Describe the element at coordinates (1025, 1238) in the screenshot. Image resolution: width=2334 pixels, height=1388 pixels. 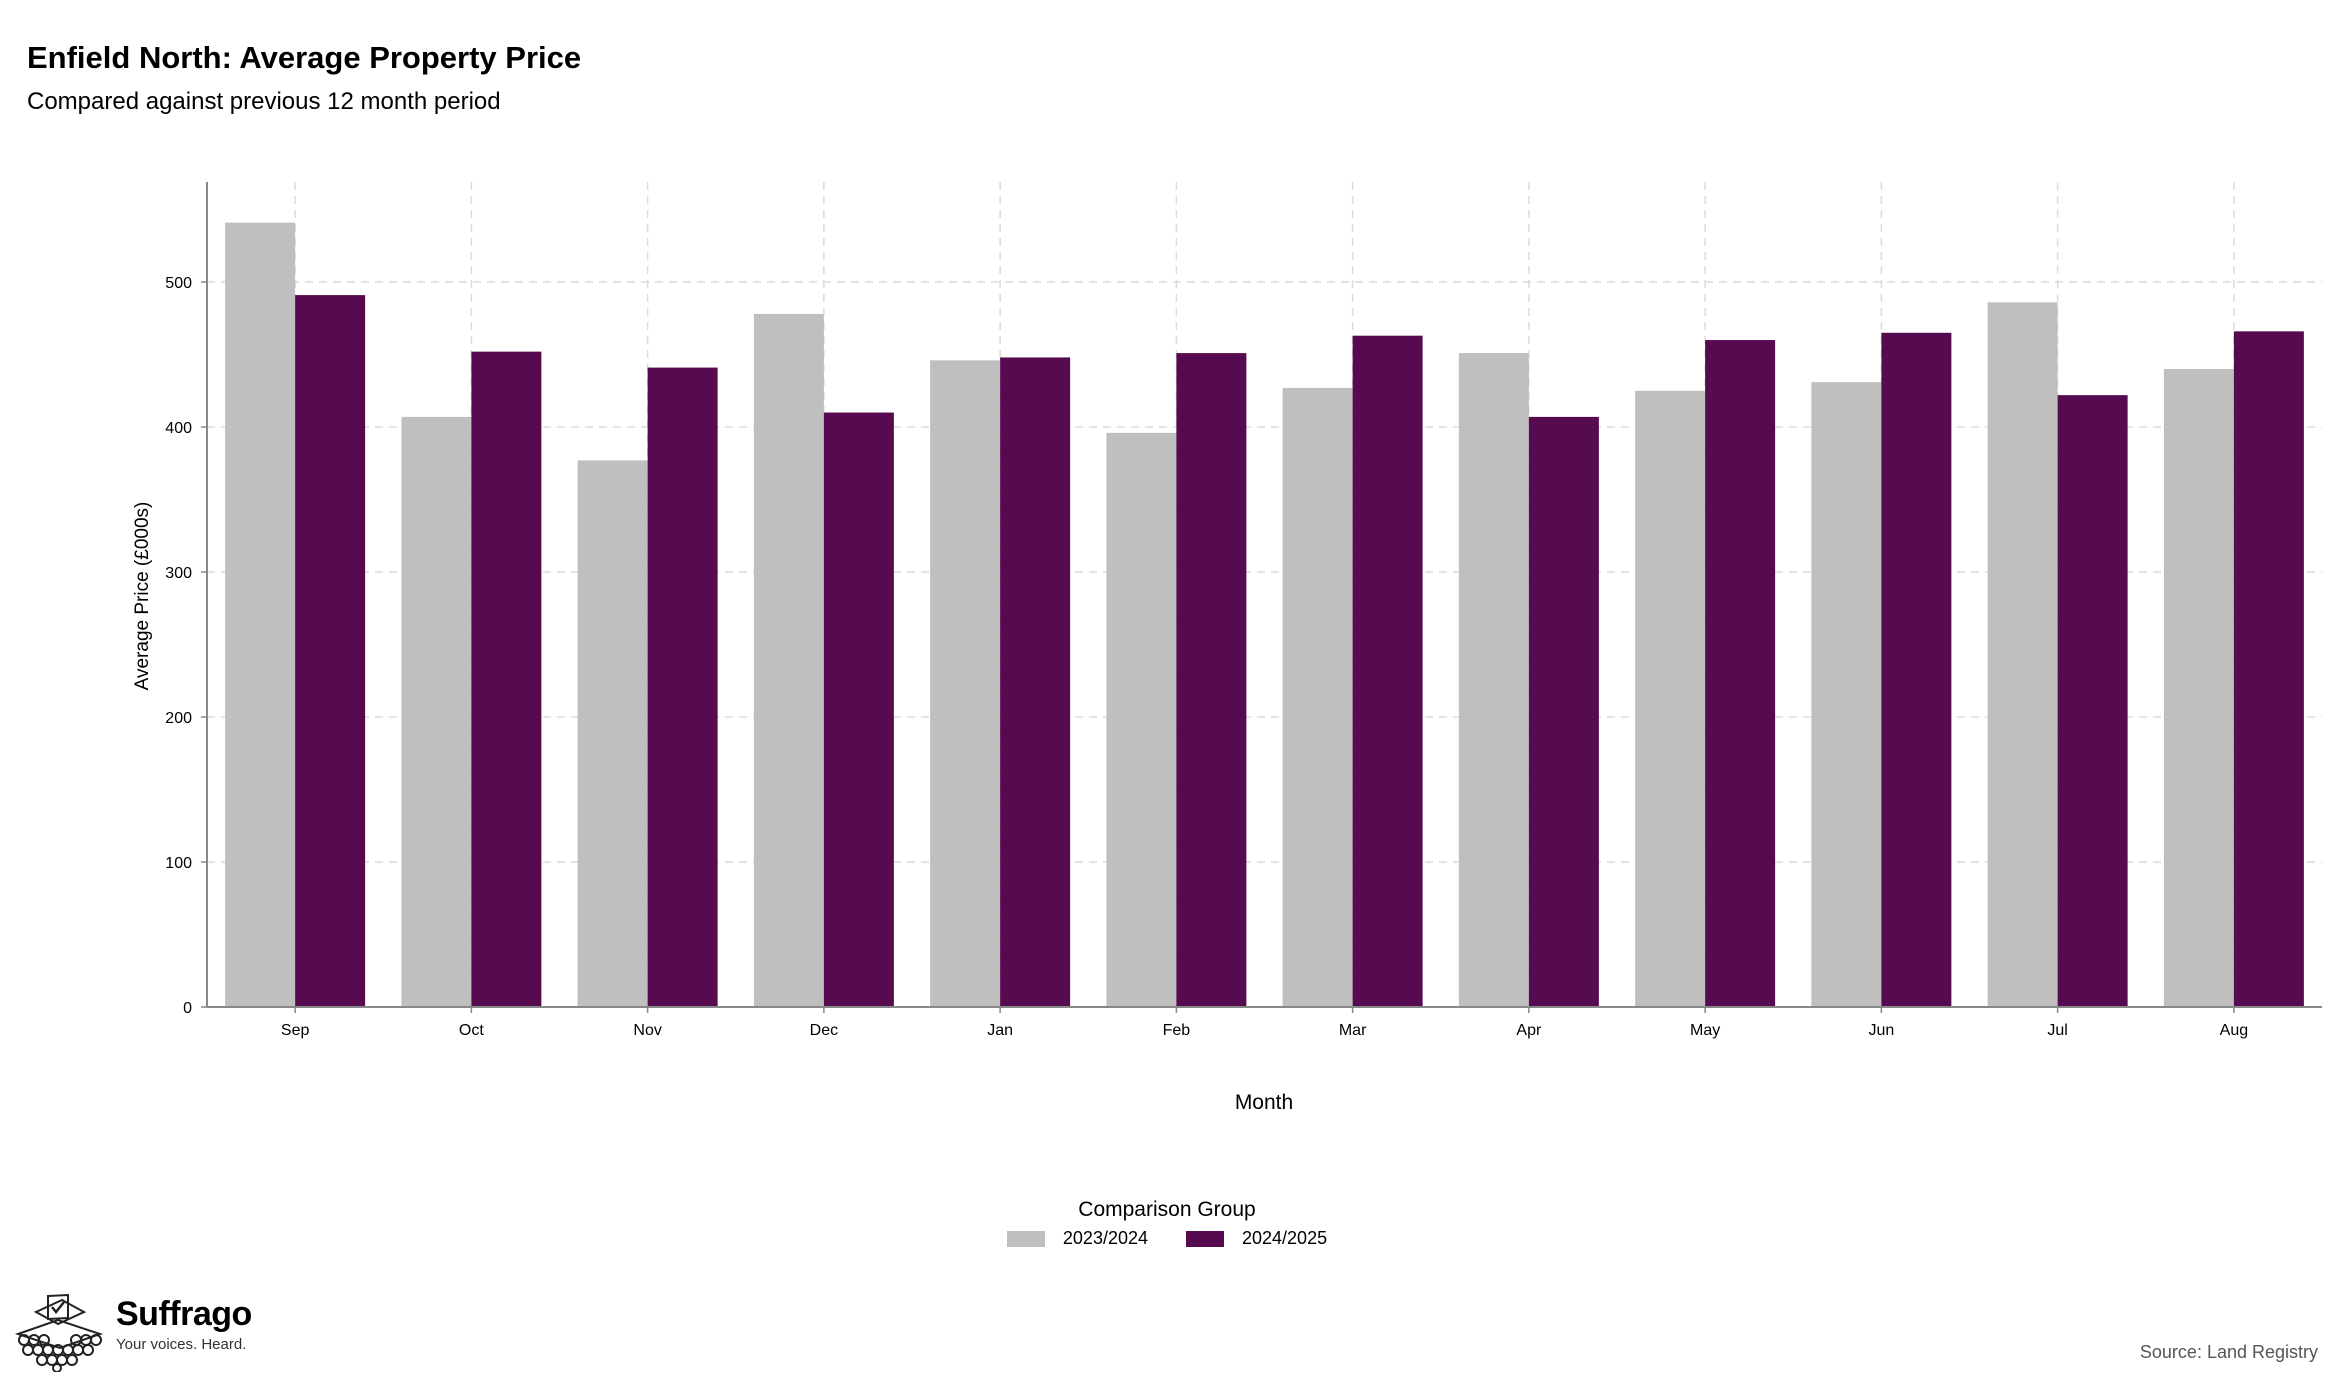
I see `legend-swatch-2023-2024` at that location.